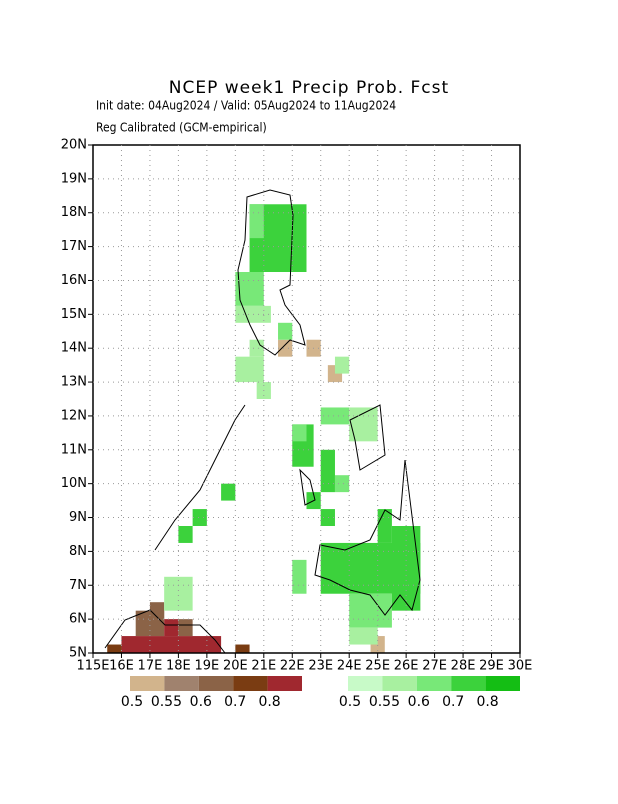 The width and height of the screenshot is (618, 804). I want to click on x-tick-label: 23E, so click(320, 666).